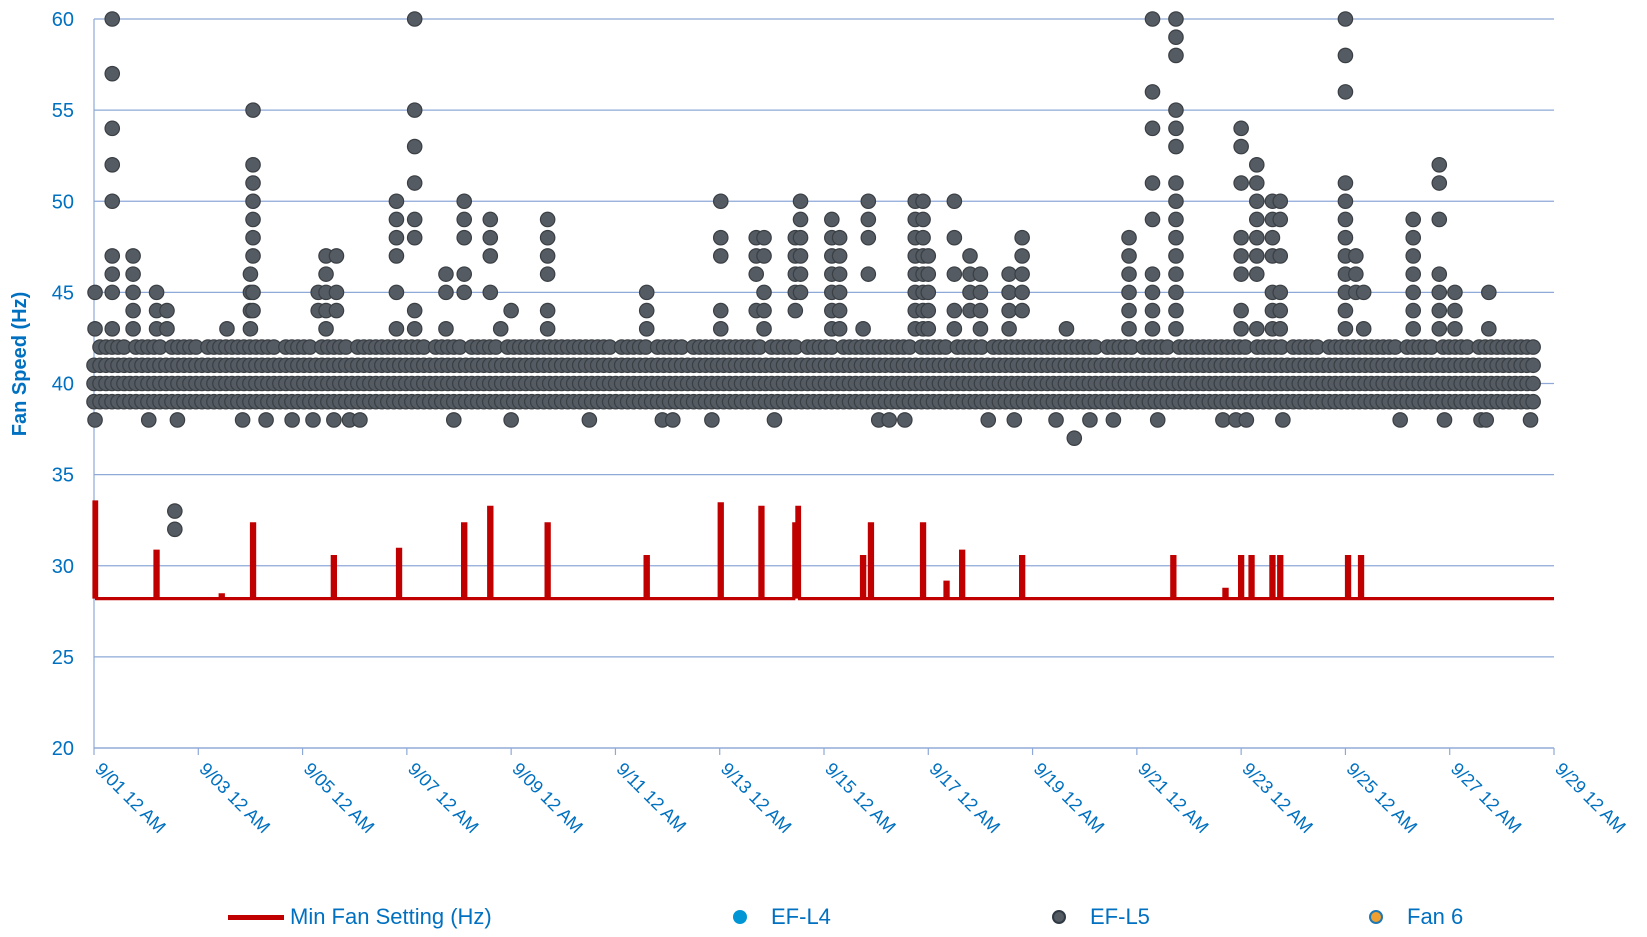 Image resolution: width=1647 pixels, height=937 pixels. Describe the element at coordinates (63, 658) in the screenshot. I see `y-tick-label: 25` at that location.